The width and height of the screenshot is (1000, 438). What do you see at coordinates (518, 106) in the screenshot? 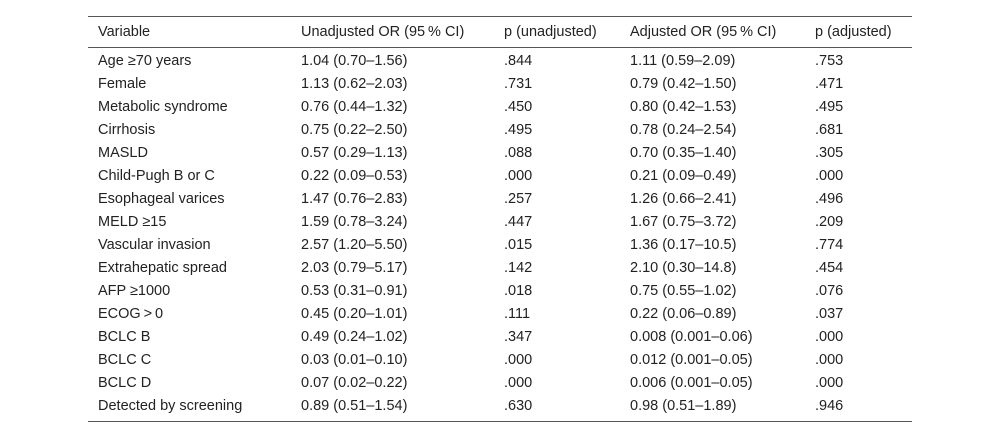
I see `table-cell: .450` at bounding box center [518, 106].